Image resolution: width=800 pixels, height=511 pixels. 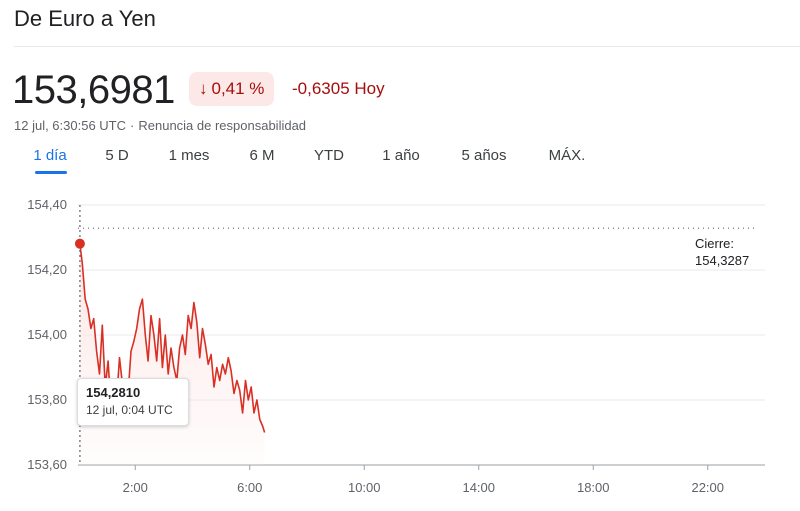 I want to click on x-tick-label: 14:00, so click(x=478, y=487).